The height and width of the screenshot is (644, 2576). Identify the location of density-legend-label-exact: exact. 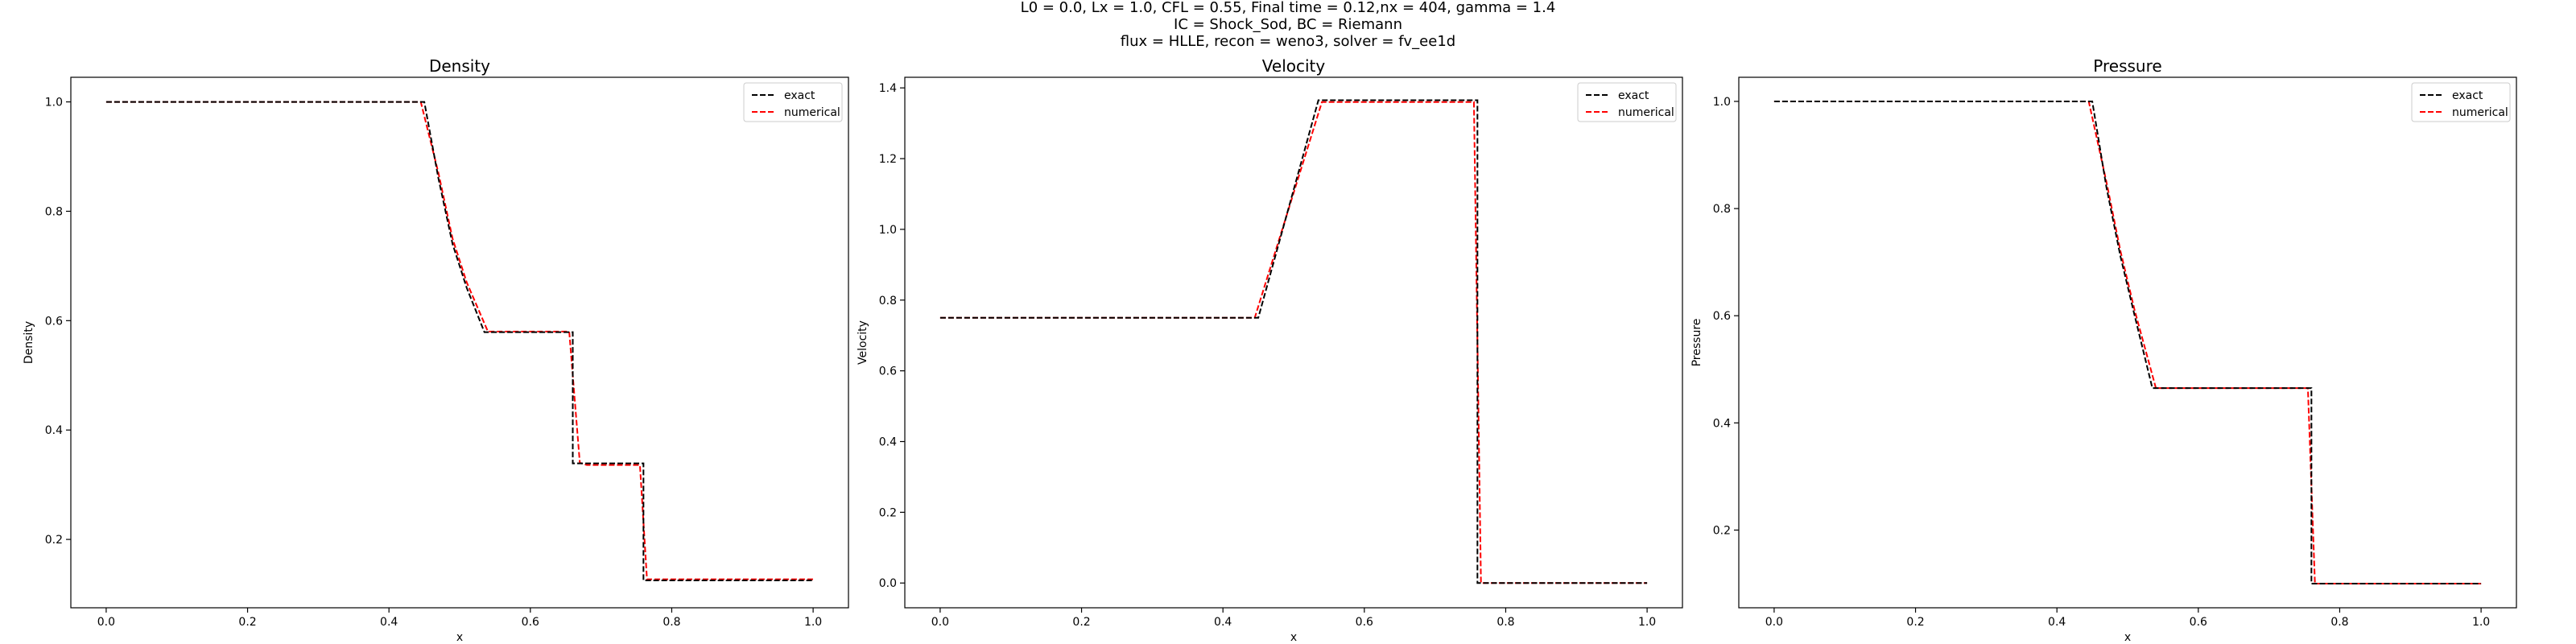
(799, 95).